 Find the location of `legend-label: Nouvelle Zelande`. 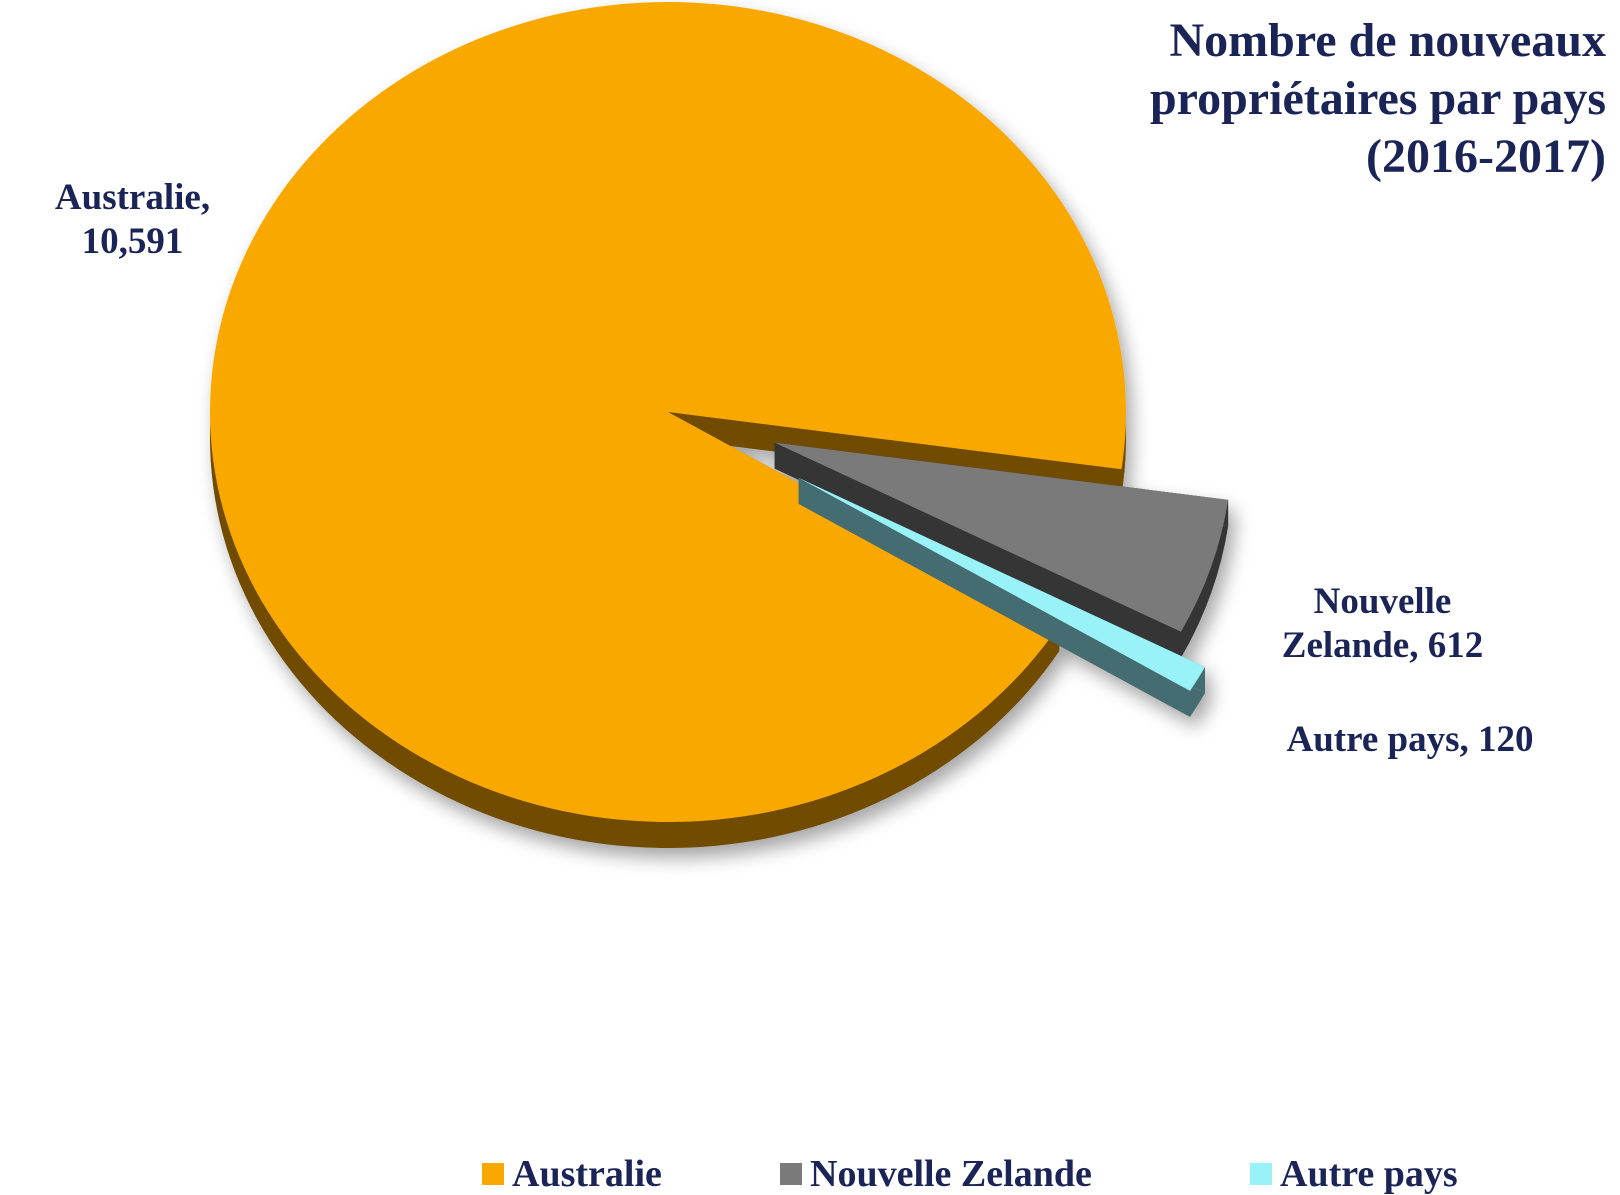

legend-label: Nouvelle Zelande is located at coordinates (951, 1174).